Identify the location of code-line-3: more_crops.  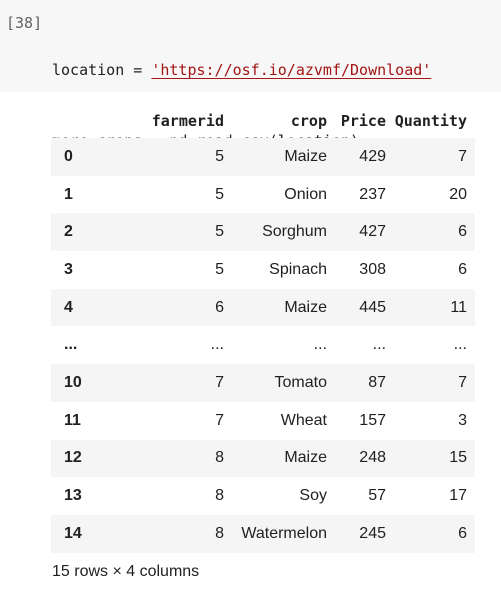
(97, 211).